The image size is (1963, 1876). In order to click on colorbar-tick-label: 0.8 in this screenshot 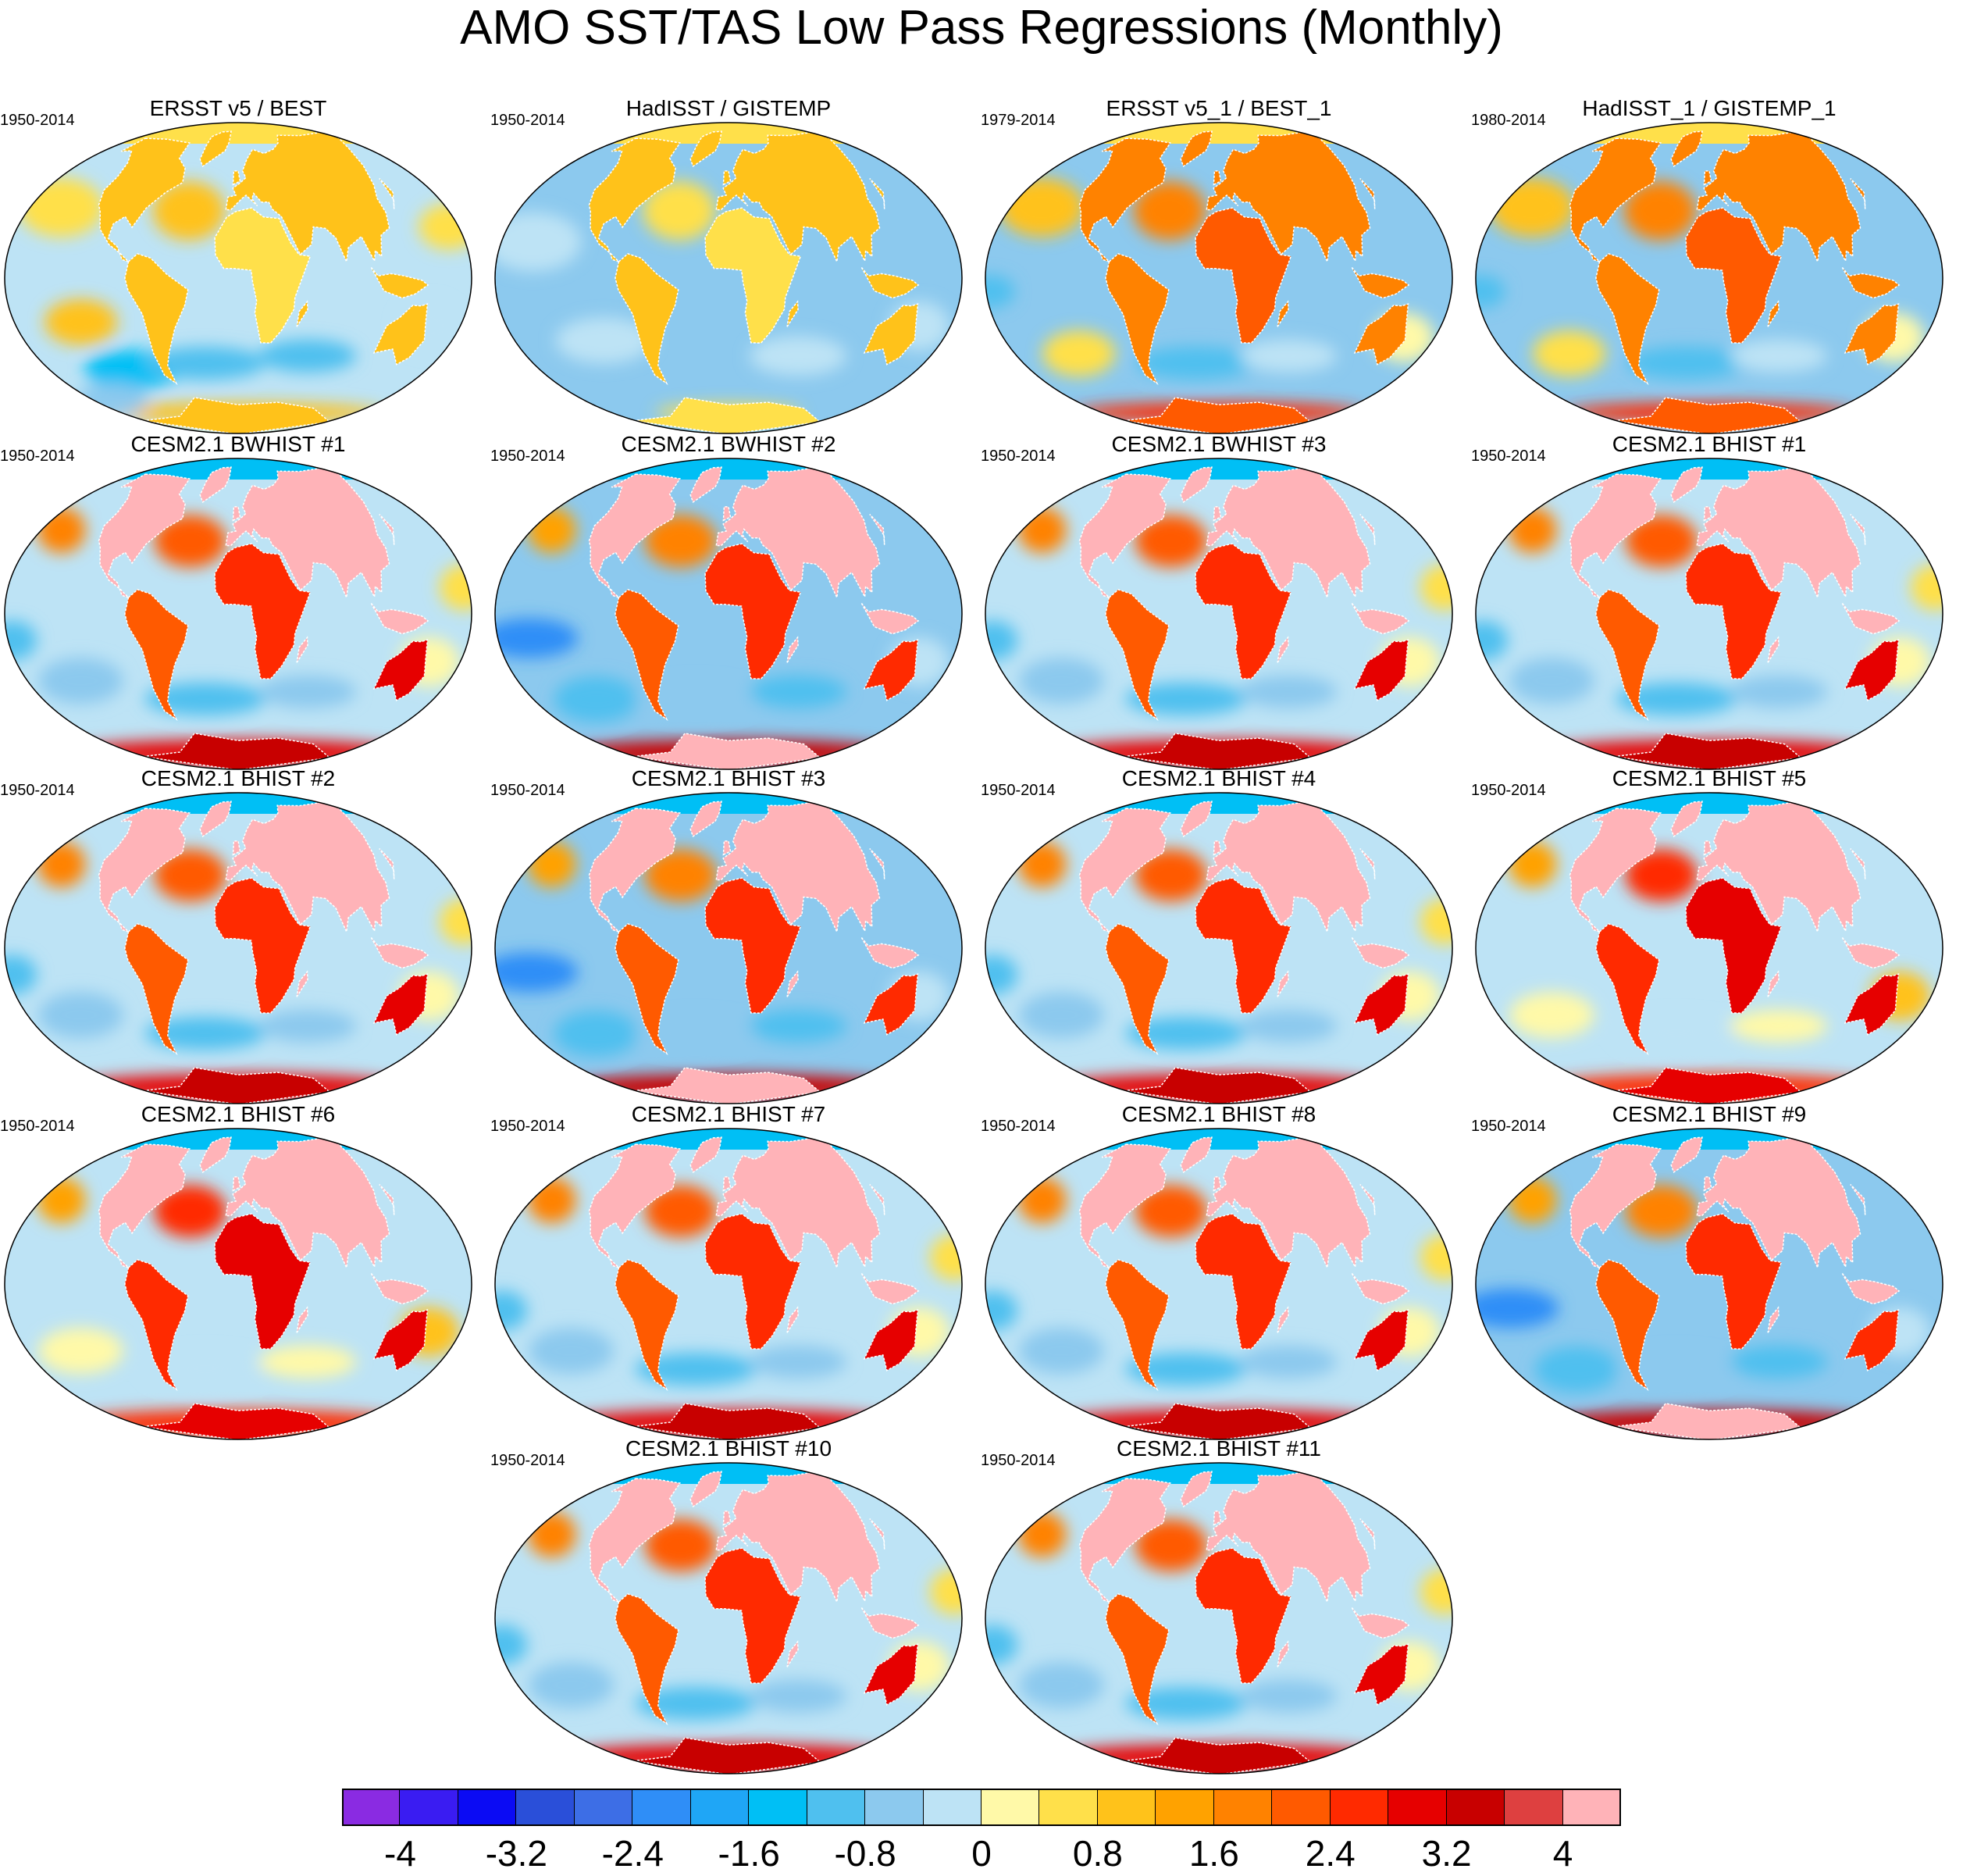, I will do `click(1097, 1853)`.